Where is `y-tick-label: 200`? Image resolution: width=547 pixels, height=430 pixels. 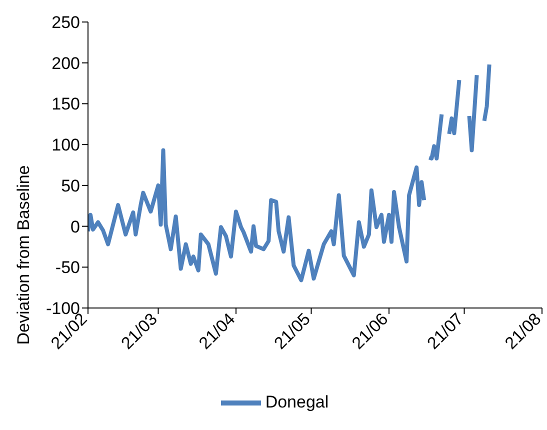 y-tick-label: 200 is located at coordinates (66, 63).